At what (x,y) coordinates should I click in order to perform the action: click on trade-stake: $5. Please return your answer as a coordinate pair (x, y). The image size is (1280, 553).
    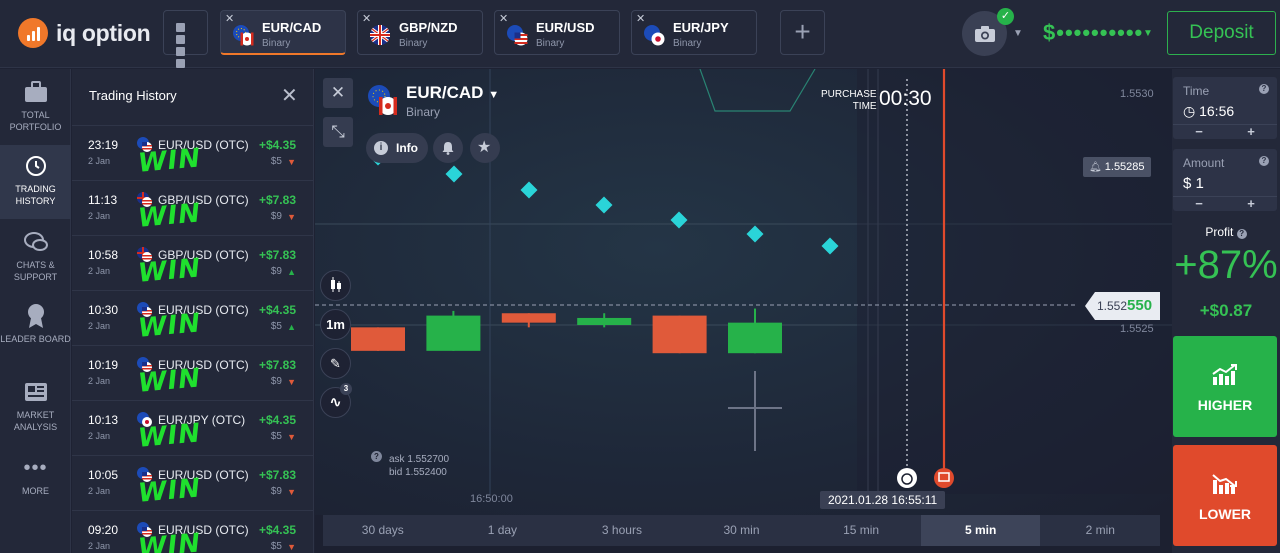
    Looking at the image, I should click on (276, 161).